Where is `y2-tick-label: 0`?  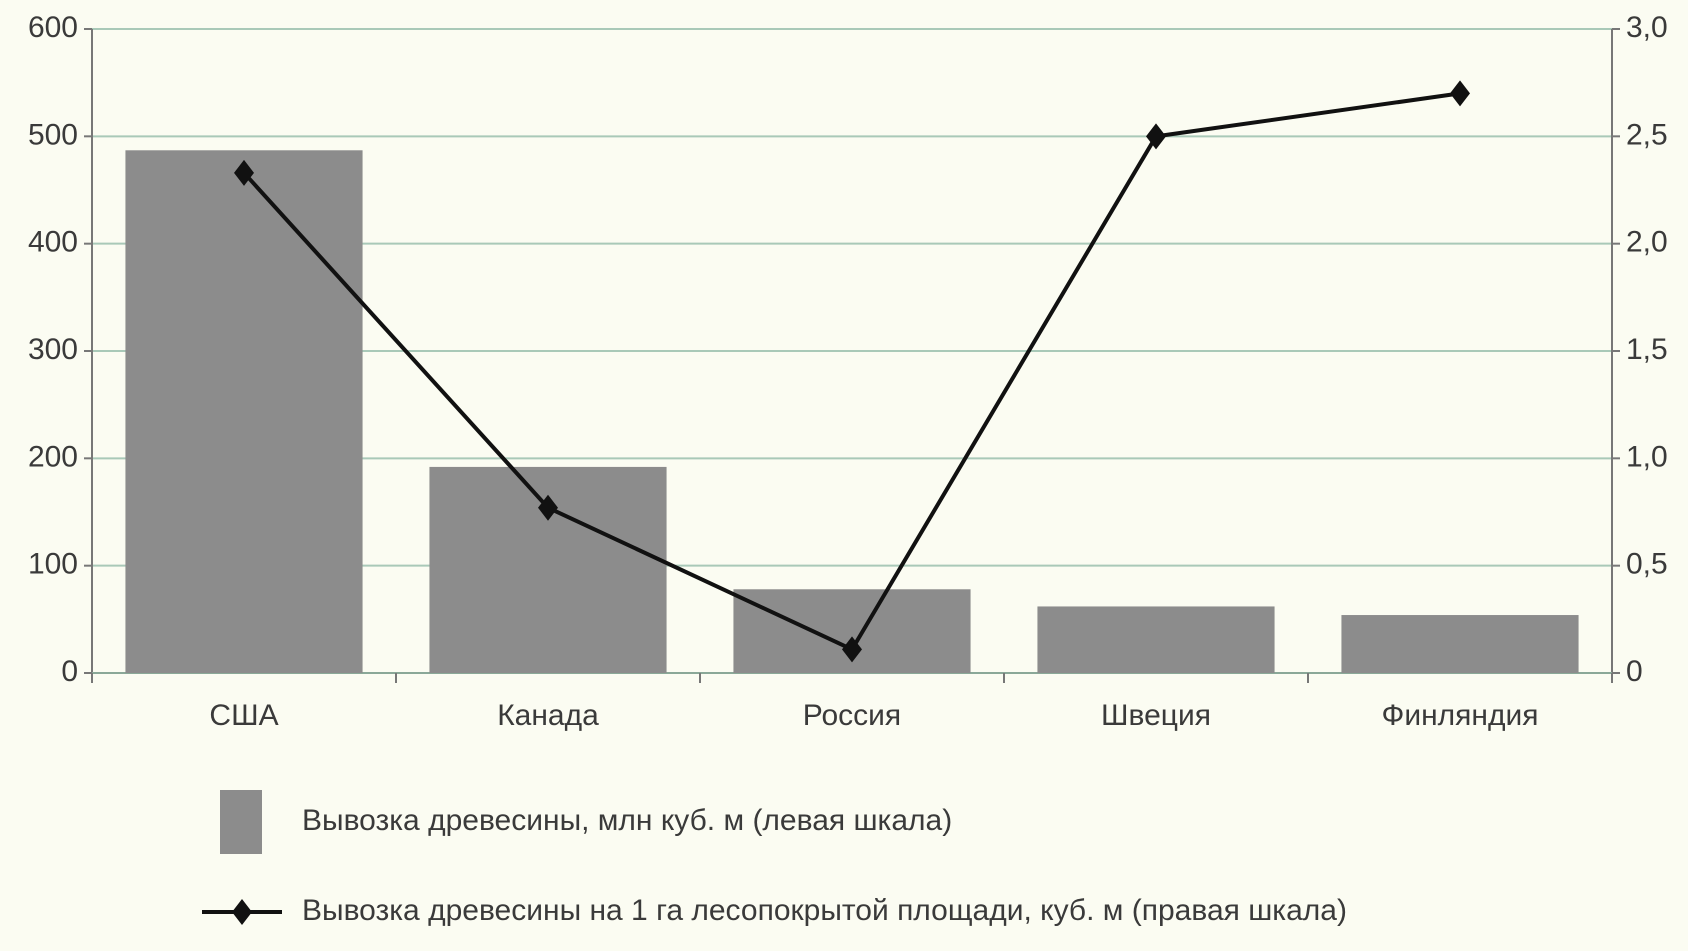
y2-tick-label: 0 is located at coordinates (1634, 671).